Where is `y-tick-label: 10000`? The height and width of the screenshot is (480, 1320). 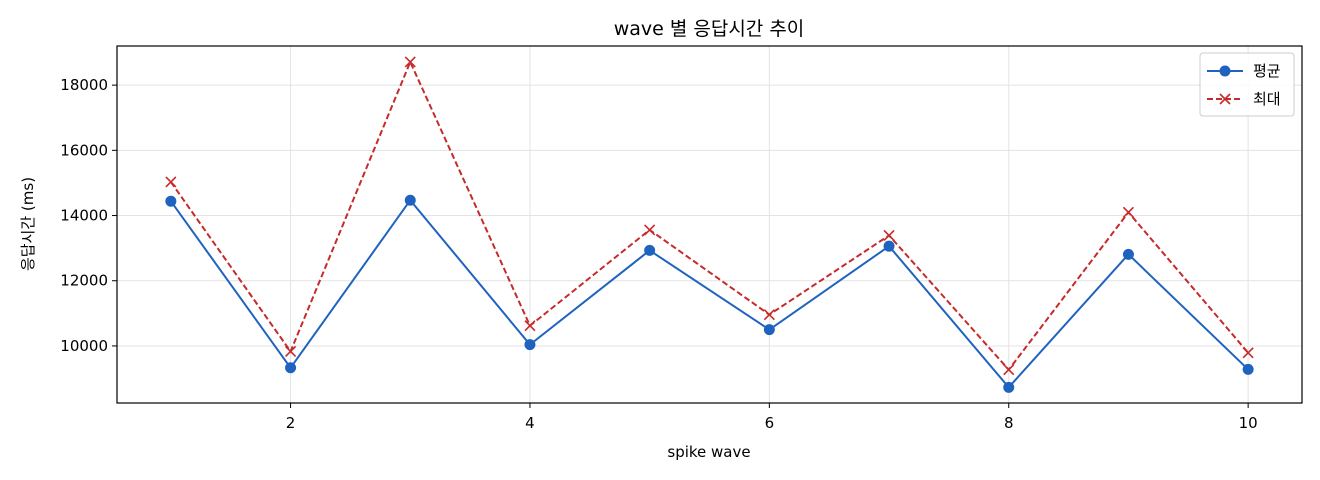 y-tick-label: 10000 is located at coordinates (84, 346).